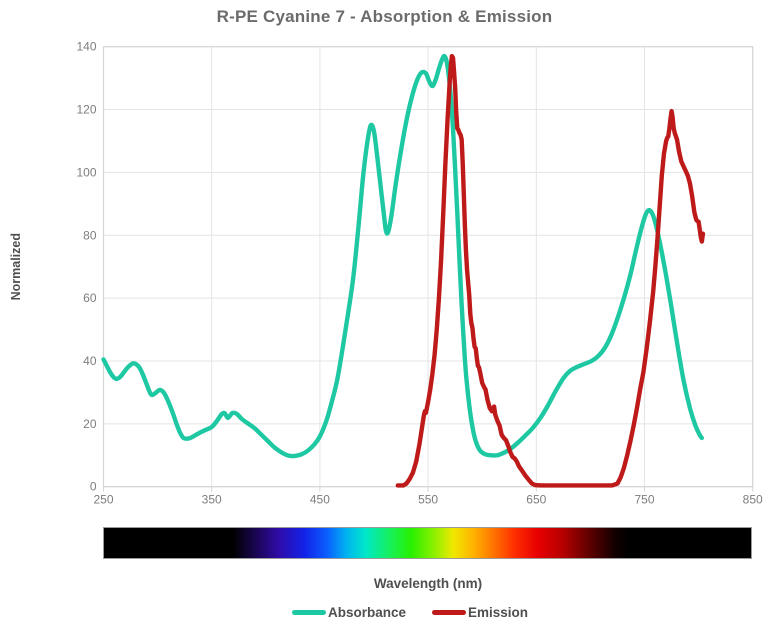 Image resolution: width=769 pixels, height=633 pixels. I want to click on y-tick-label: 0, so click(93, 487).